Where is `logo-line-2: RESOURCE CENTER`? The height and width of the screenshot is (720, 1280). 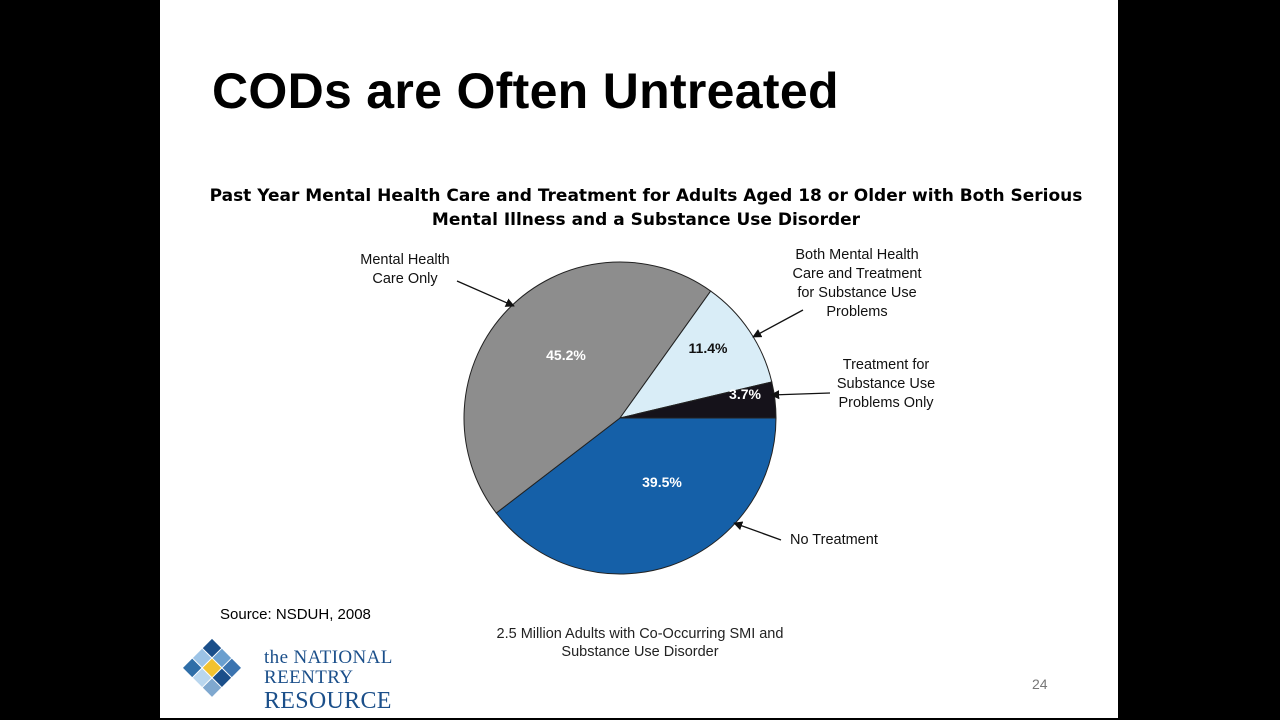 logo-line-2: RESOURCE CENTER is located at coordinates (328, 703).